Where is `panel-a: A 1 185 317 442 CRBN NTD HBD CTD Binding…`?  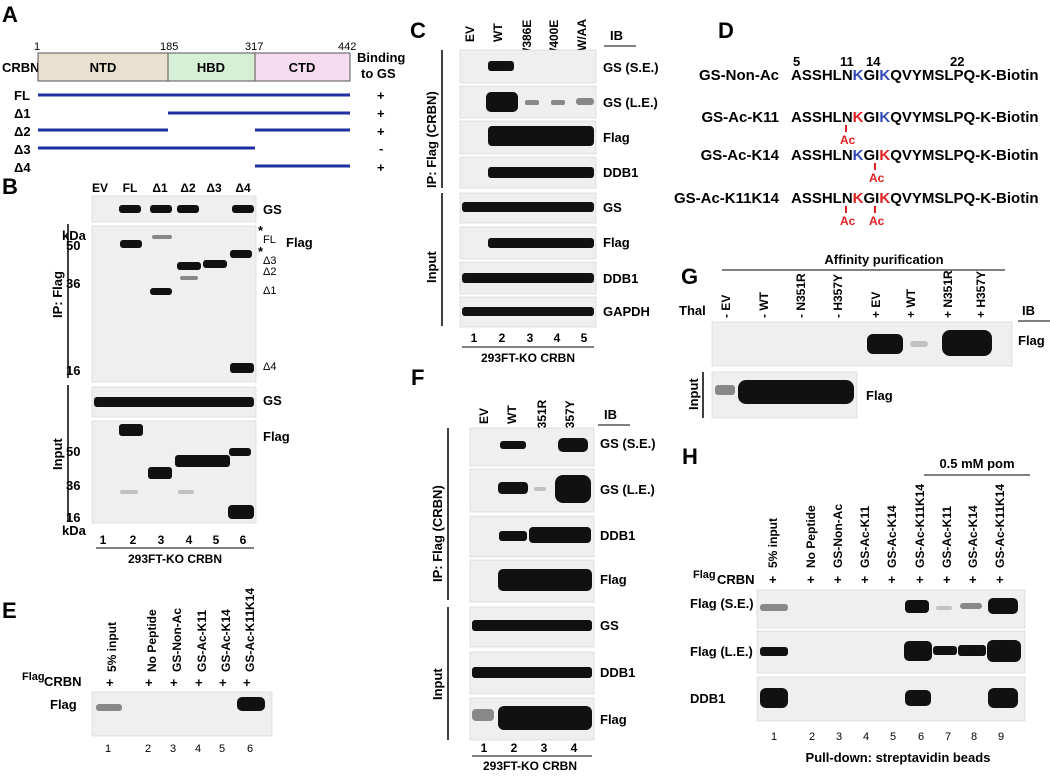
panel-a: A 1 185 317 442 CRBN NTD HBD CTD Binding… is located at coordinates (203, 88).